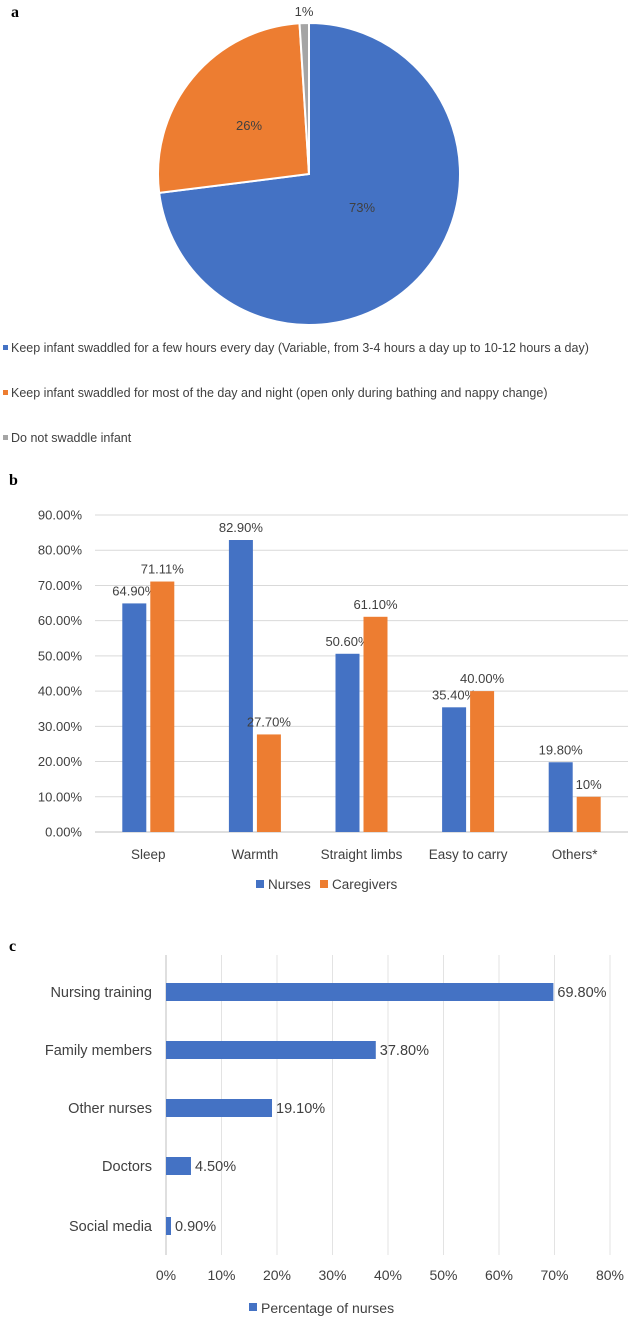  I want to click on y-tick-label: 30.00%, so click(60, 726).